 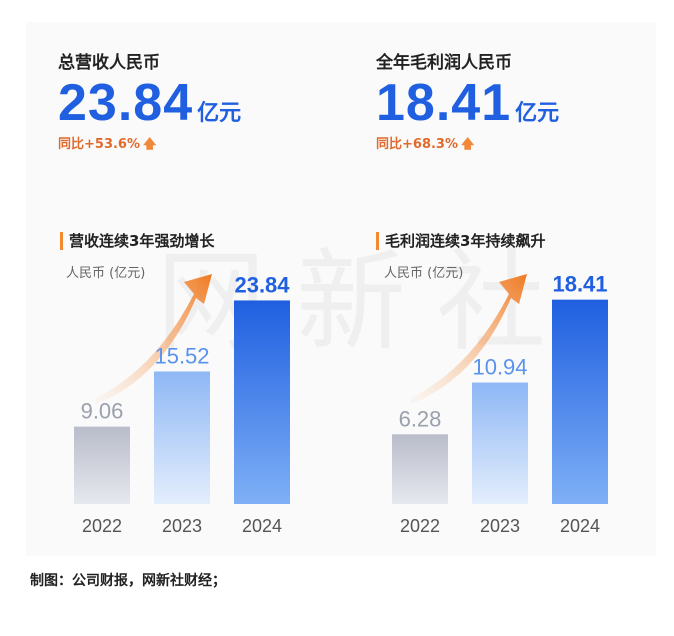 I want to click on kpi-gross-profit-yoy: 同比+68.3%, so click(x=417, y=144).